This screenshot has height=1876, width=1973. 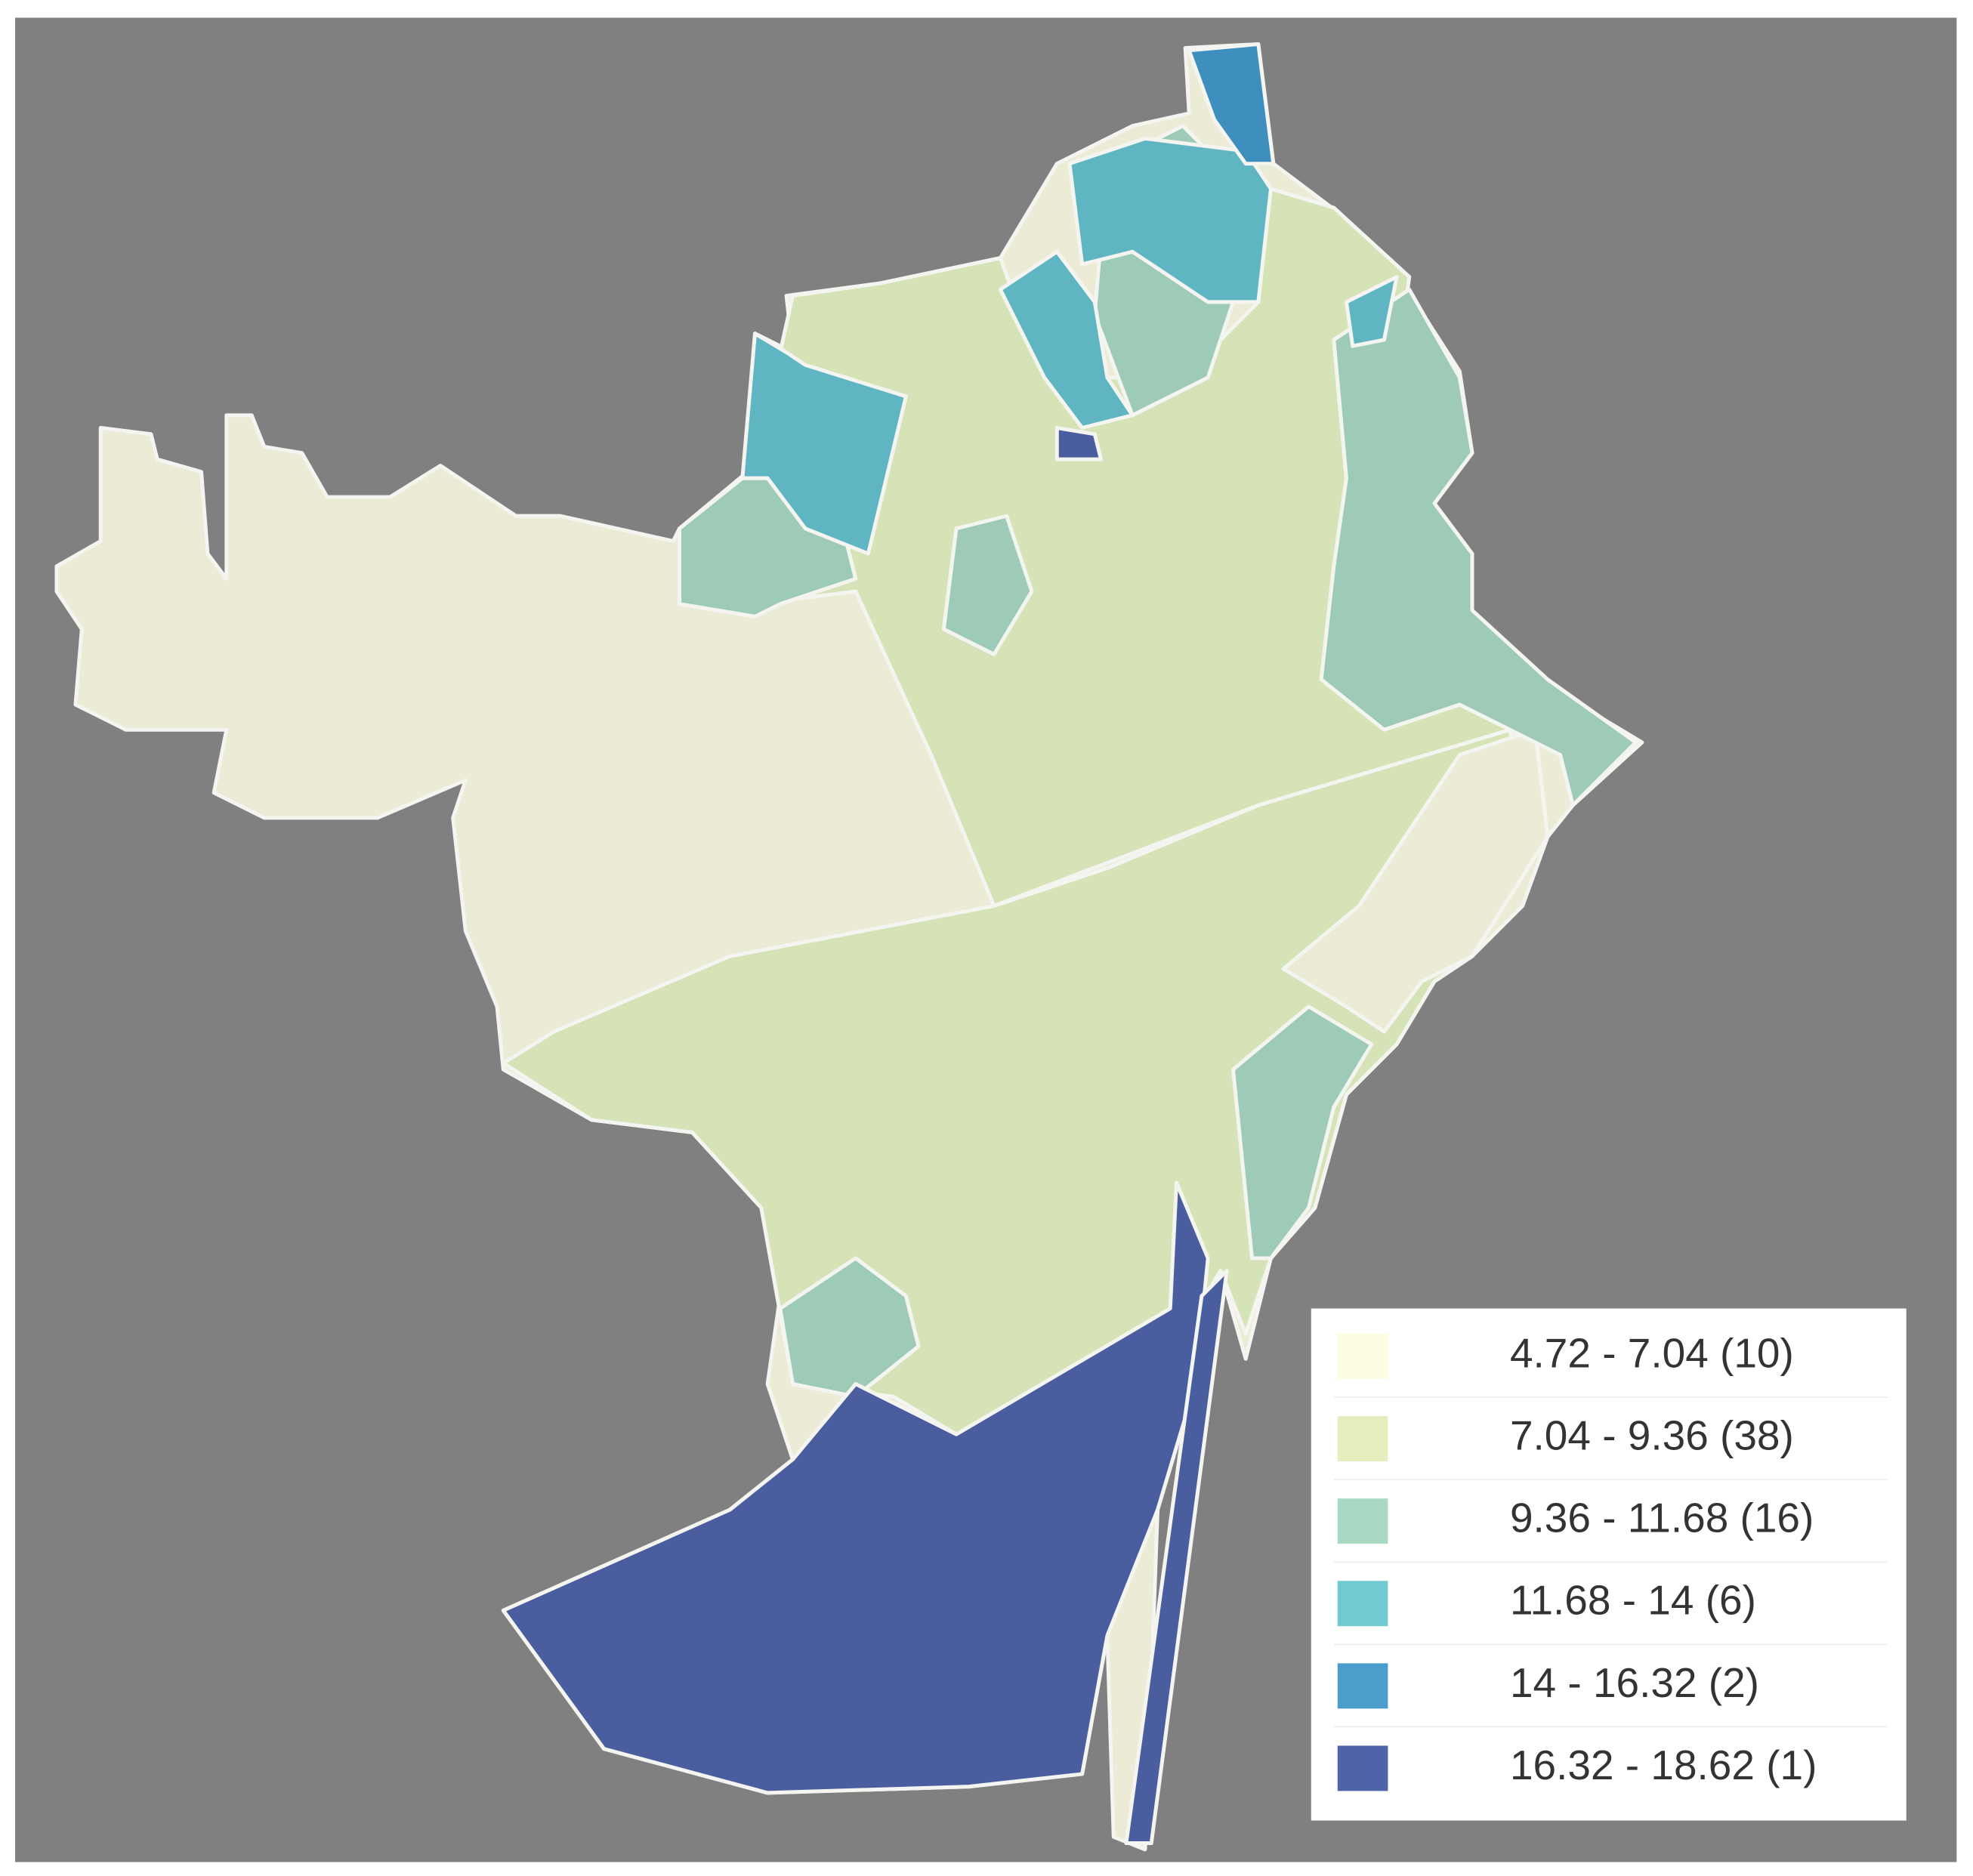 I want to click on district-light, so click(x=1415, y=880).